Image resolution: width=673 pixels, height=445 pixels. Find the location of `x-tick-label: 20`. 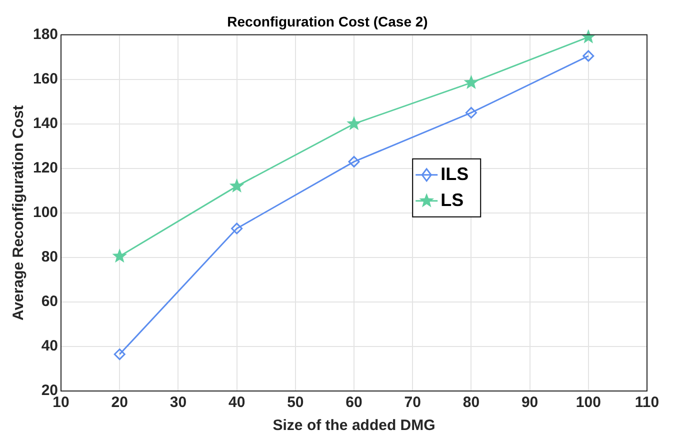

x-tick-label: 20 is located at coordinates (119, 403).